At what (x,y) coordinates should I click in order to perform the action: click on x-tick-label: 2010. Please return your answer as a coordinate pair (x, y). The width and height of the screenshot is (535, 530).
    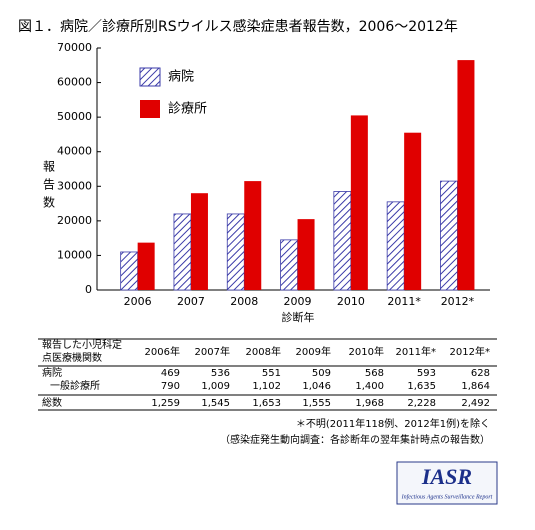
    Looking at the image, I should click on (351, 301).